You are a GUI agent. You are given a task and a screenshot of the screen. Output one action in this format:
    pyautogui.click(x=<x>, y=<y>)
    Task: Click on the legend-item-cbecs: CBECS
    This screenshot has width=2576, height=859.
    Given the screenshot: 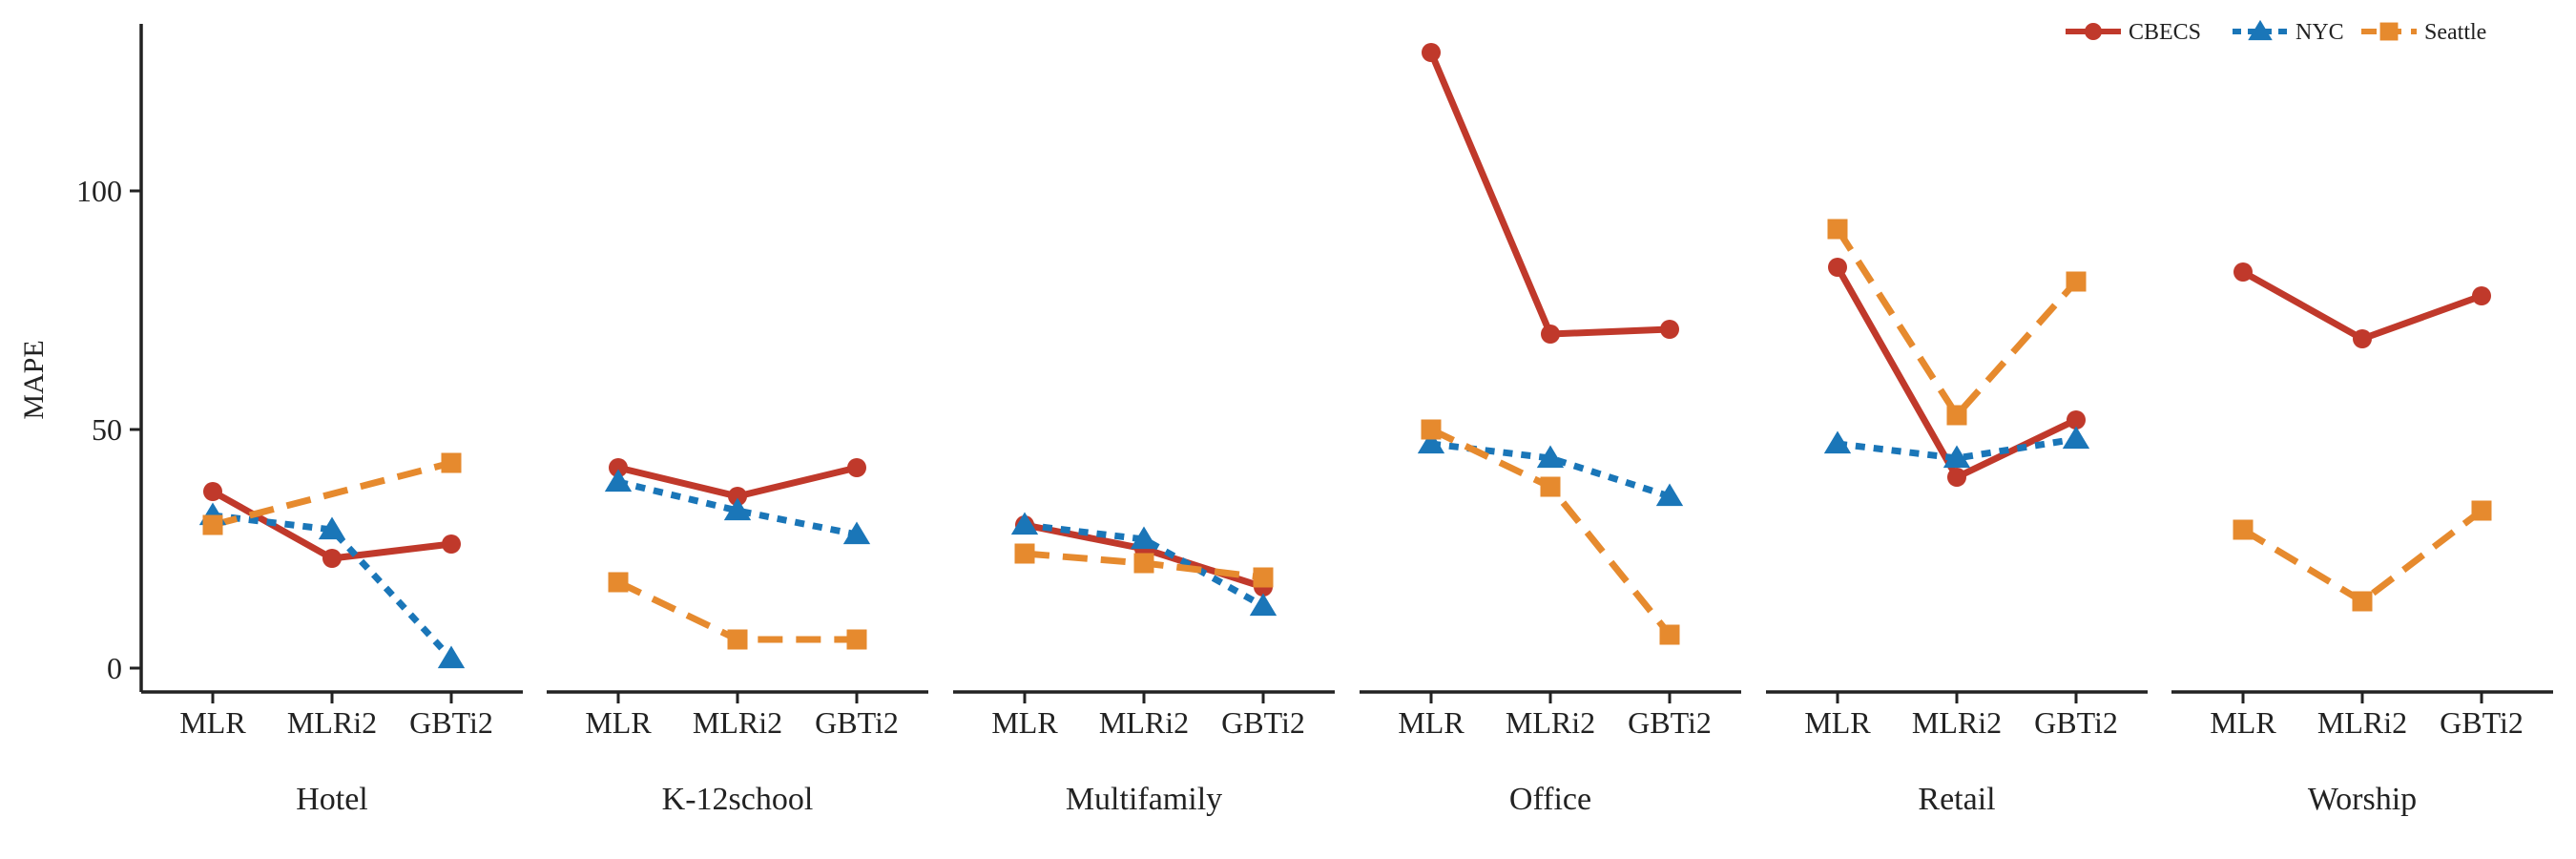 What is the action you would take?
    pyautogui.click(x=2133, y=32)
    